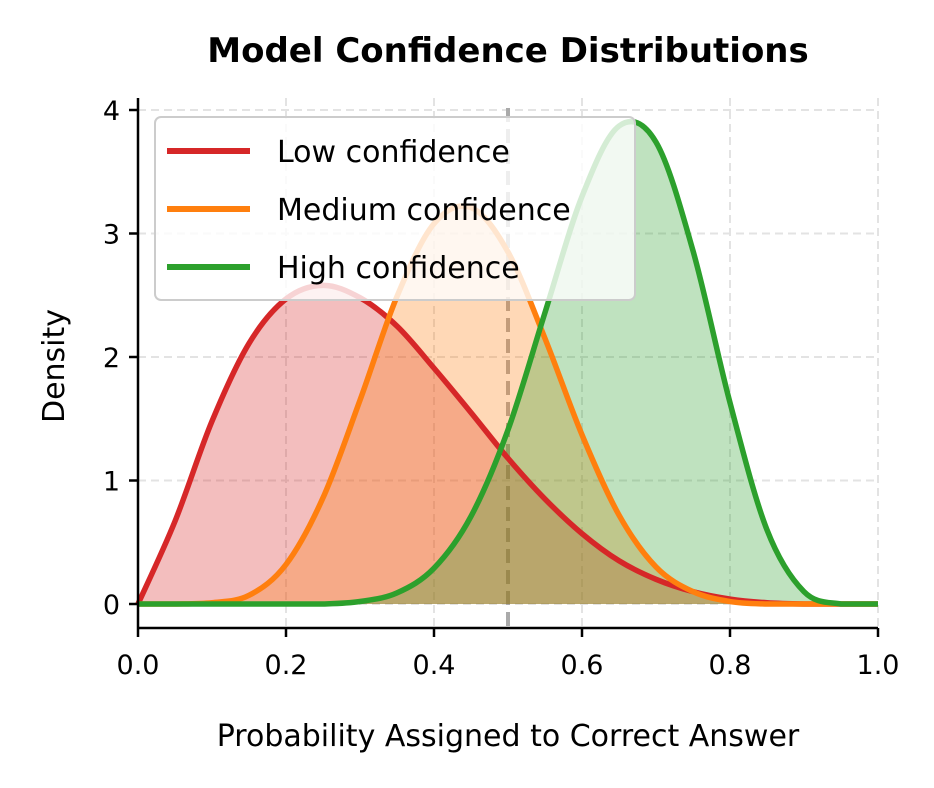 This screenshot has height=788, width=934. Describe the element at coordinates (434, 665) in the screenshot. I see `x-tick-label: 0.4` at that location.